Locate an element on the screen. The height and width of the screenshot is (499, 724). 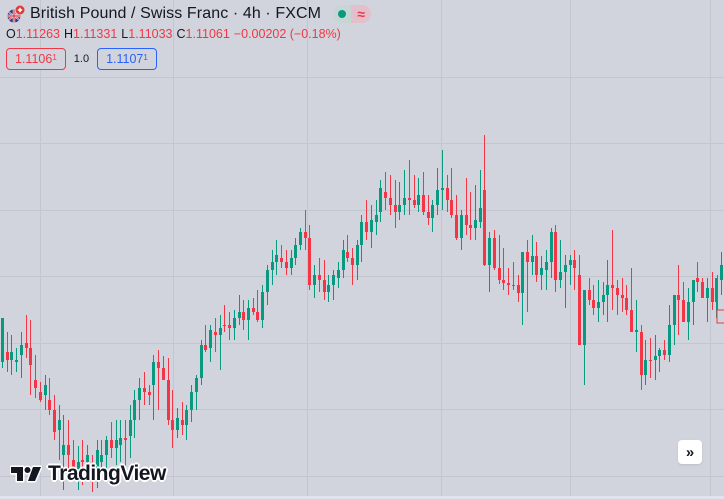
double-chevron-right-icon: » is located at coordinates (690, 452).